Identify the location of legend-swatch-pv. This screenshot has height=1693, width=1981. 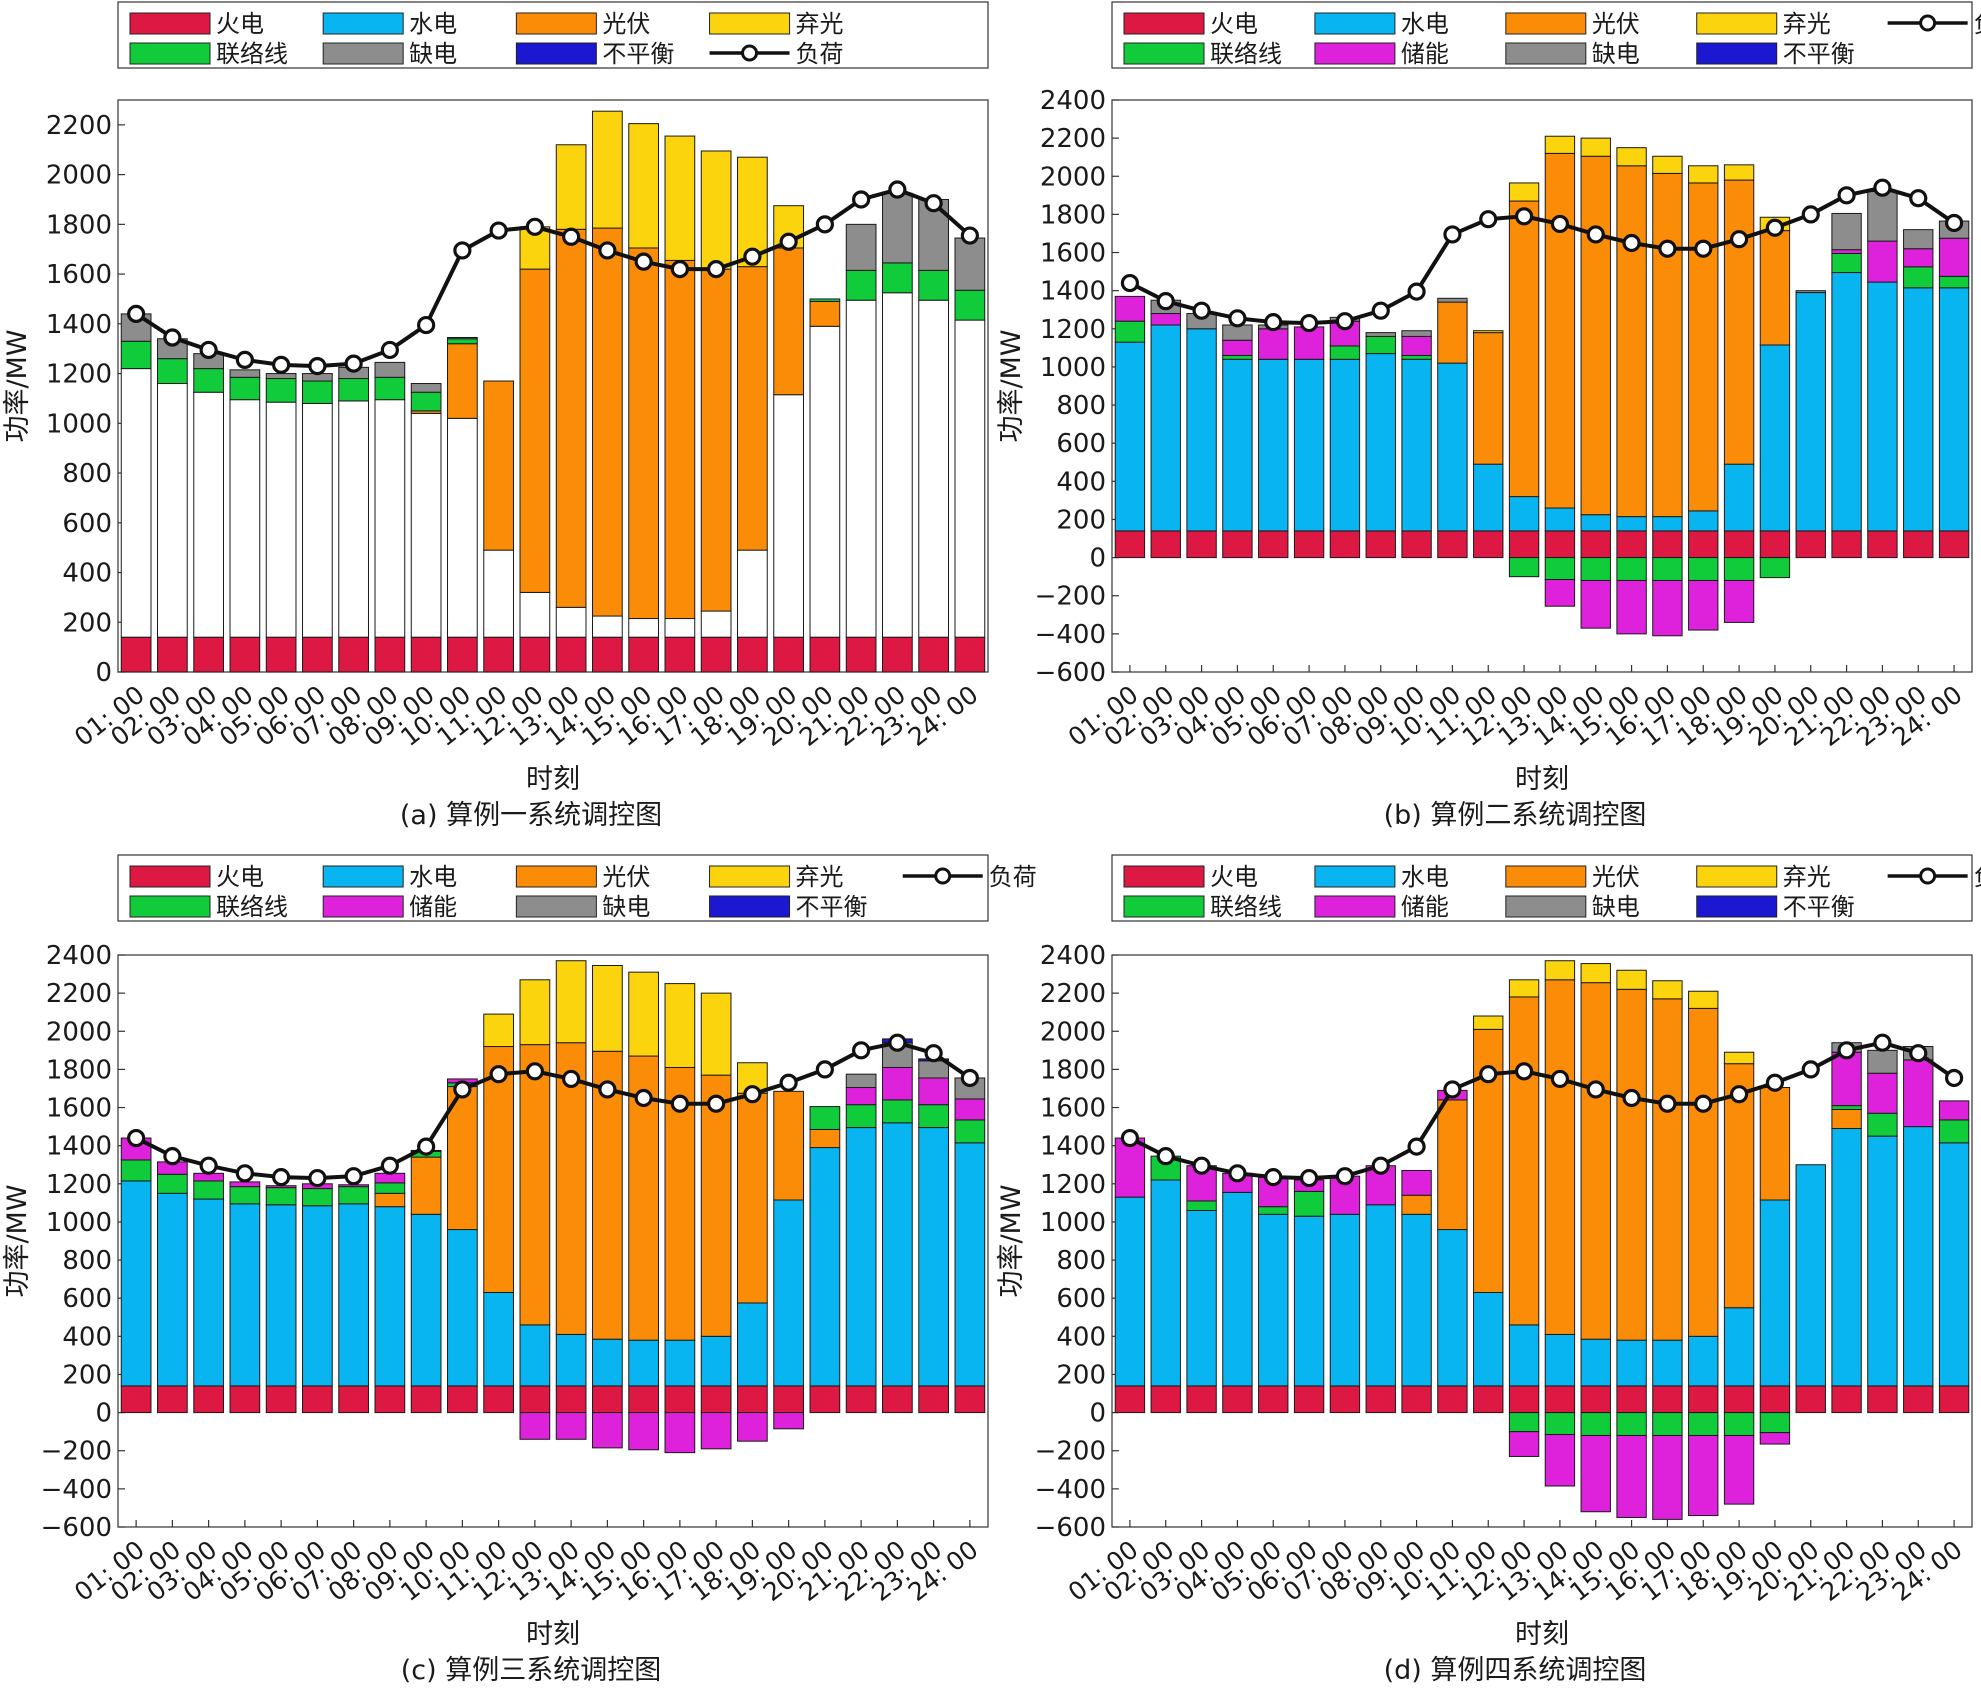
(556, 876).